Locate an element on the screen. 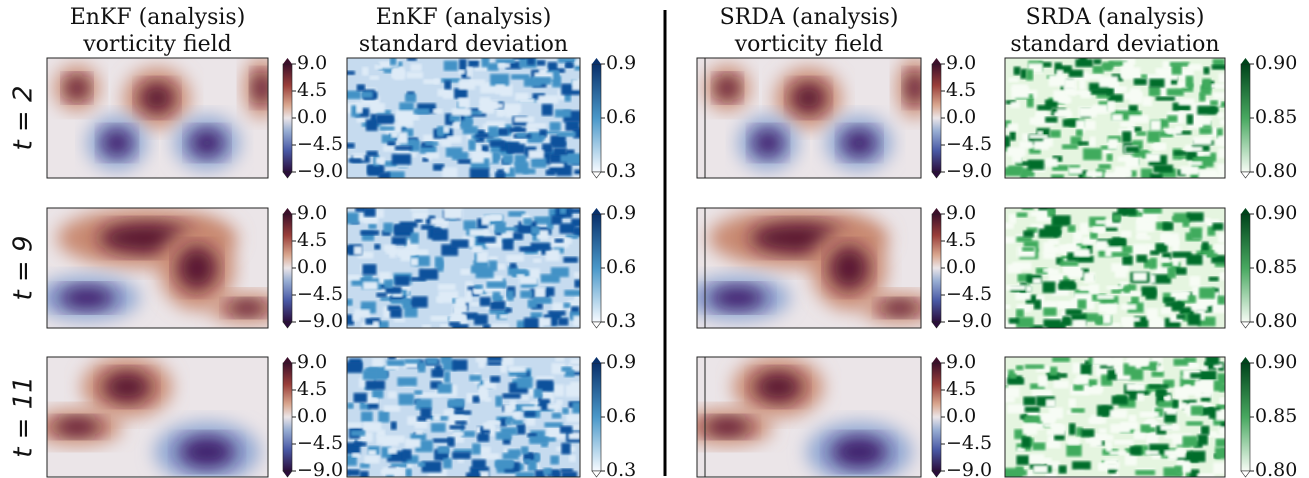 The image size is (1309, 478). colorbar-extend is located at coordinates (936, 325).